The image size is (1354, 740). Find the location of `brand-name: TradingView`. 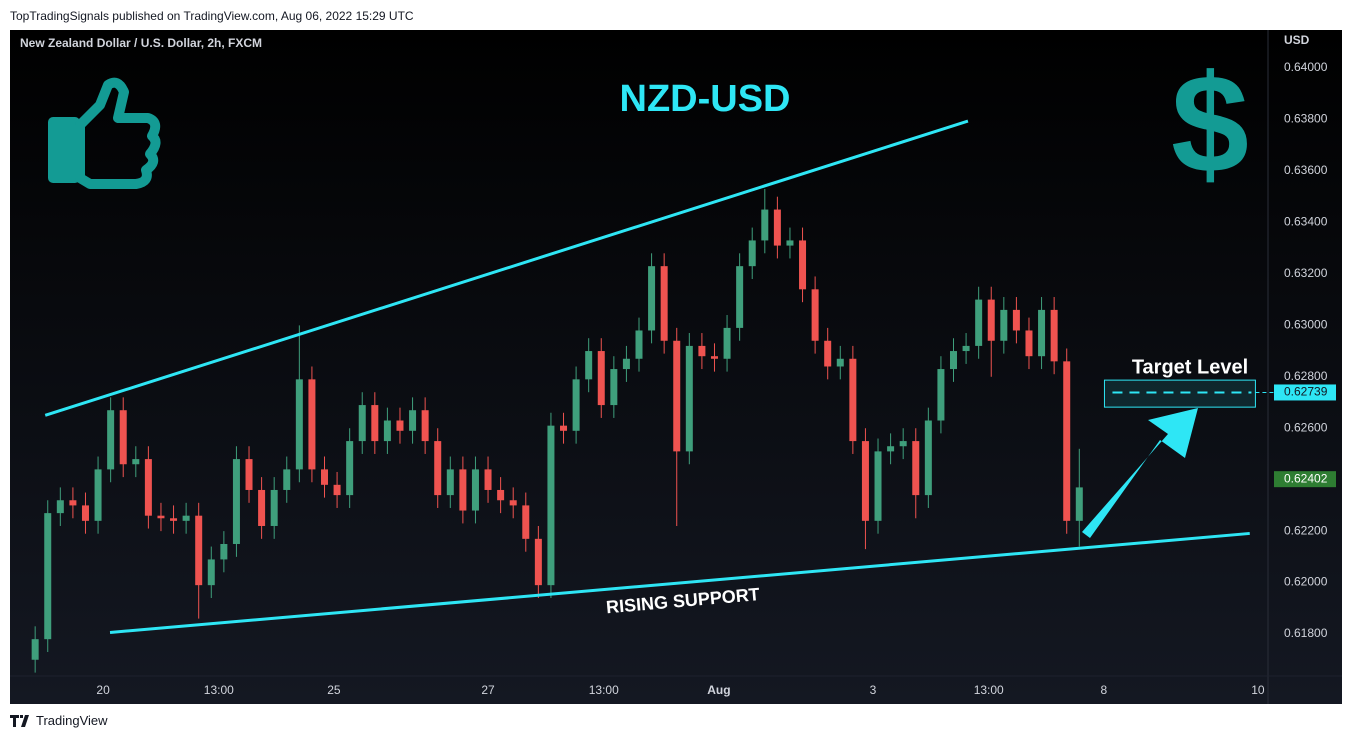

brand-name: TradingView is located at coordinates (72, 720).